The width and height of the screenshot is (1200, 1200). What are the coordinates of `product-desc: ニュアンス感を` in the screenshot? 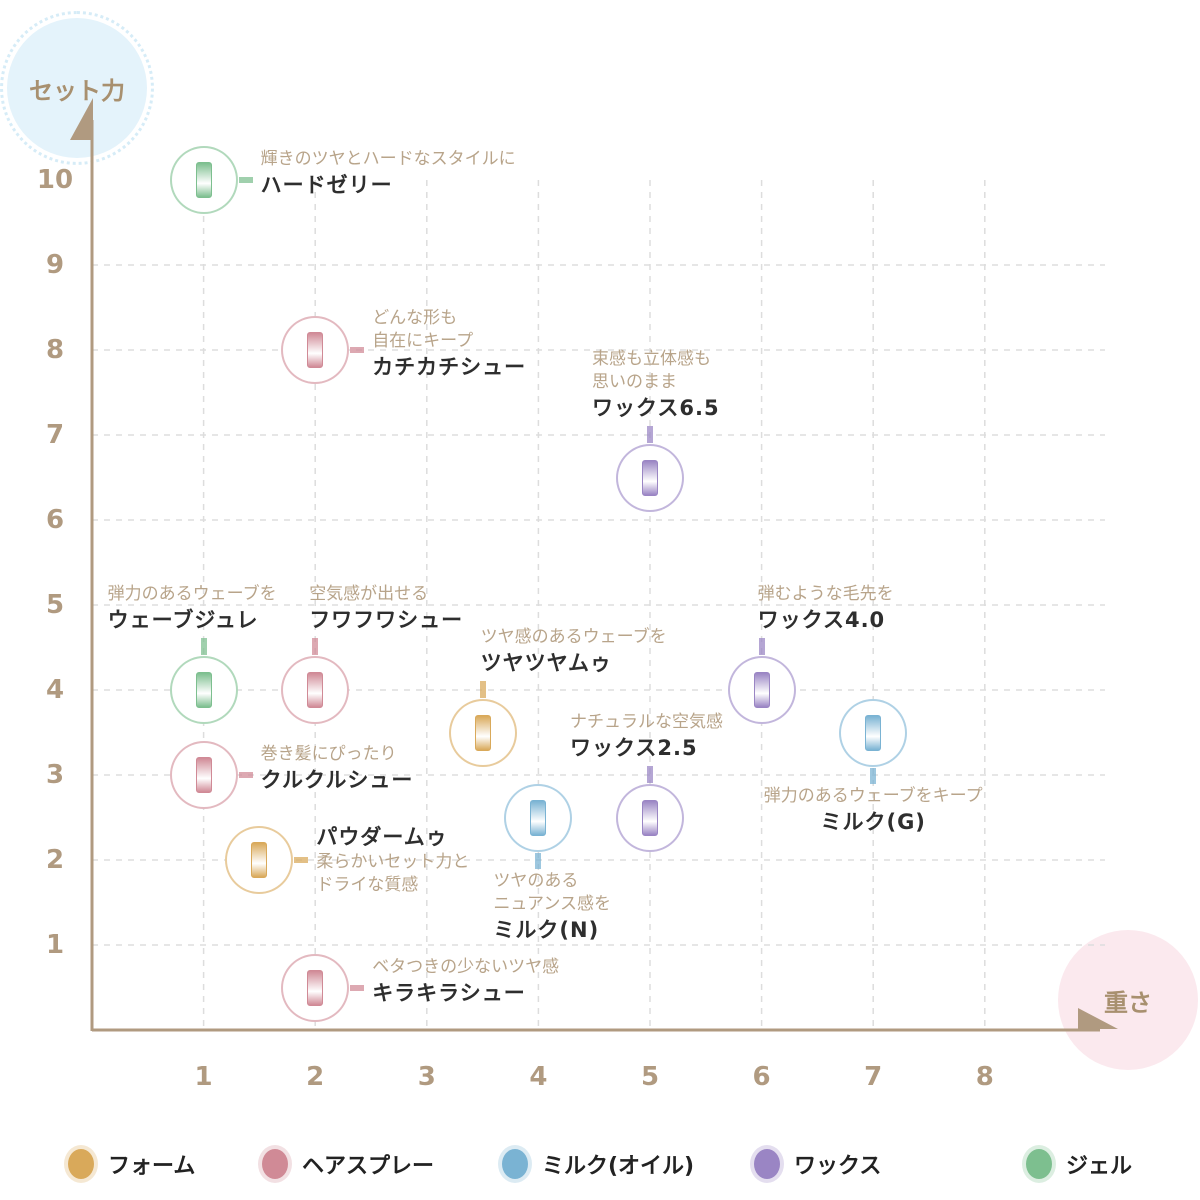 It's located at (552, 903).